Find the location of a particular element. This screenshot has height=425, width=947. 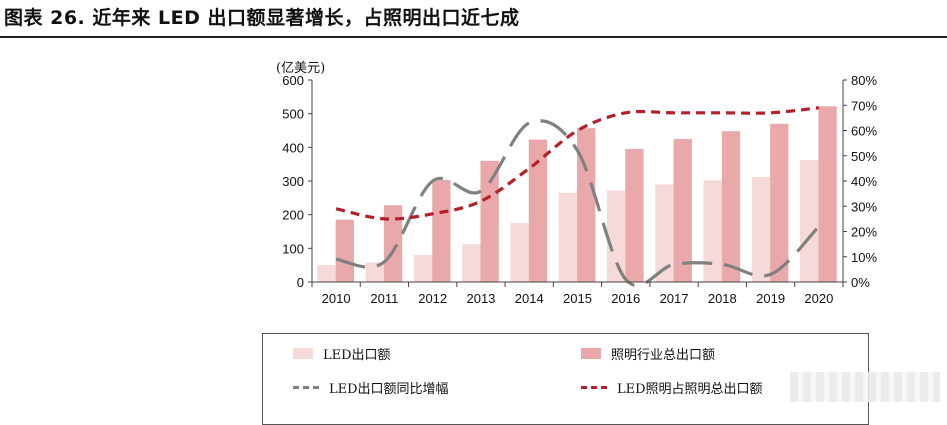

bar-0-2018 is located at coordinates (712, 231).